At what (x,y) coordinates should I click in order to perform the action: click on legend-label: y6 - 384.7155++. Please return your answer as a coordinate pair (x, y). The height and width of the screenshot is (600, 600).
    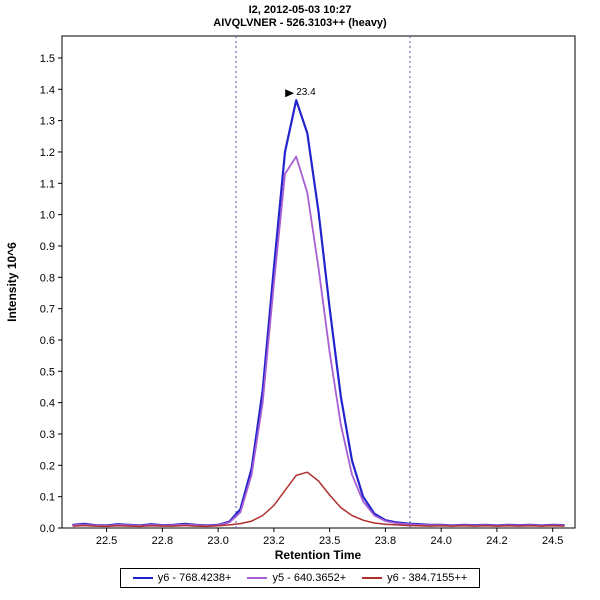
    Looking at the image, I should click on (427, 578).